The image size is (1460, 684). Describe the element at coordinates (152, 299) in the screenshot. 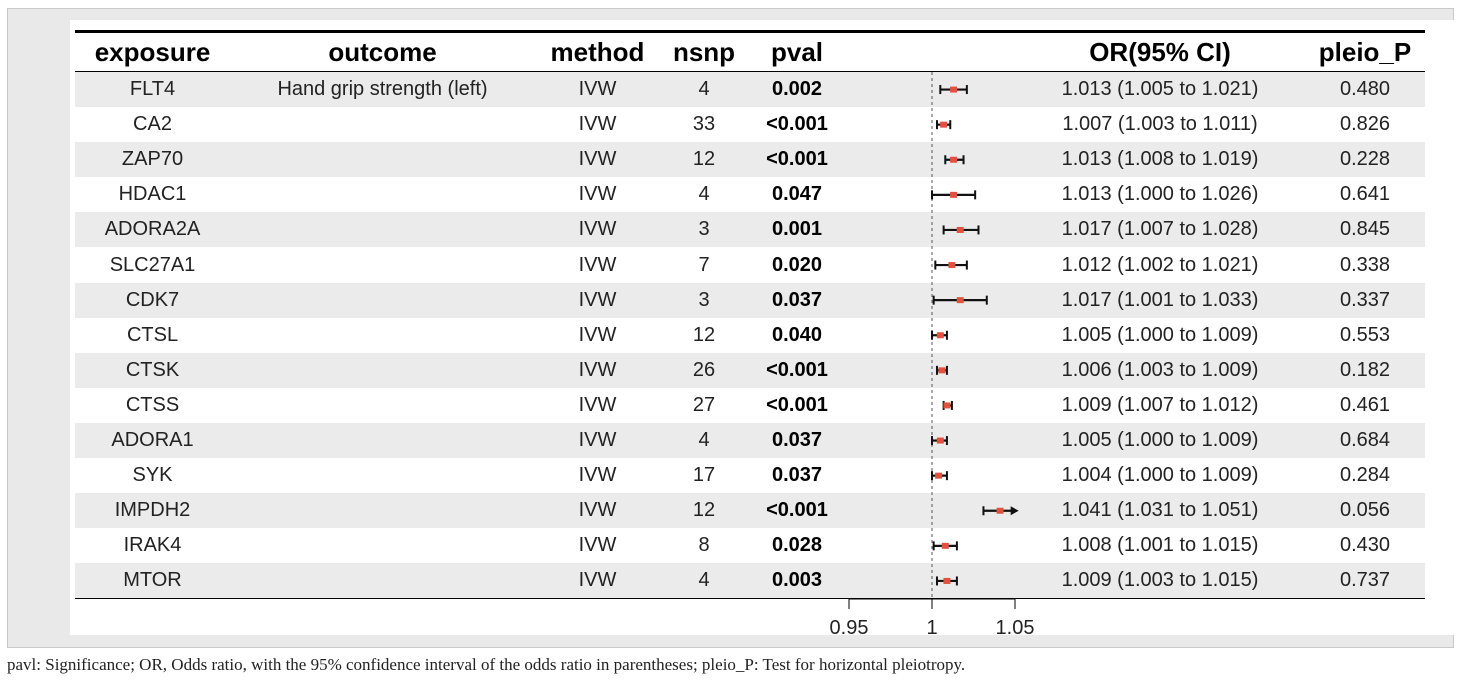

I see `cell-exposure: CDK7` at that location.